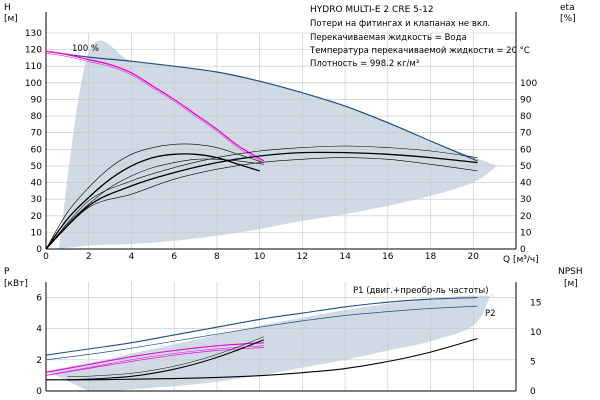  What do you see at coordinates (37, 200) in the screenshot?
I see `y-tick-label: 30` at bounding box center [37, 200].